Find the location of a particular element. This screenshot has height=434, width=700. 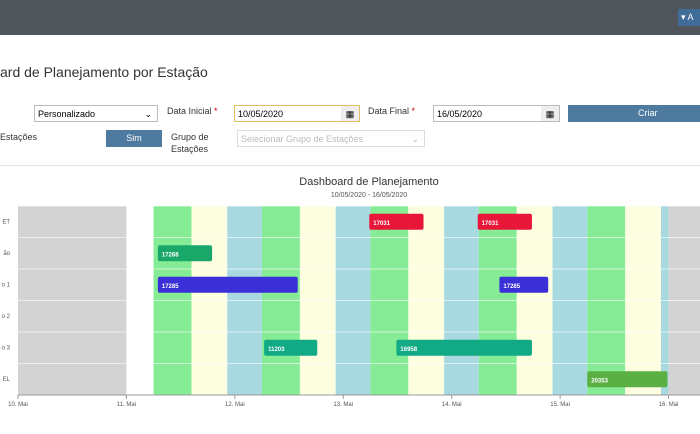

group-select: Selecionar Grupo de Estações ⌄ is located at coordinates (331, 138).